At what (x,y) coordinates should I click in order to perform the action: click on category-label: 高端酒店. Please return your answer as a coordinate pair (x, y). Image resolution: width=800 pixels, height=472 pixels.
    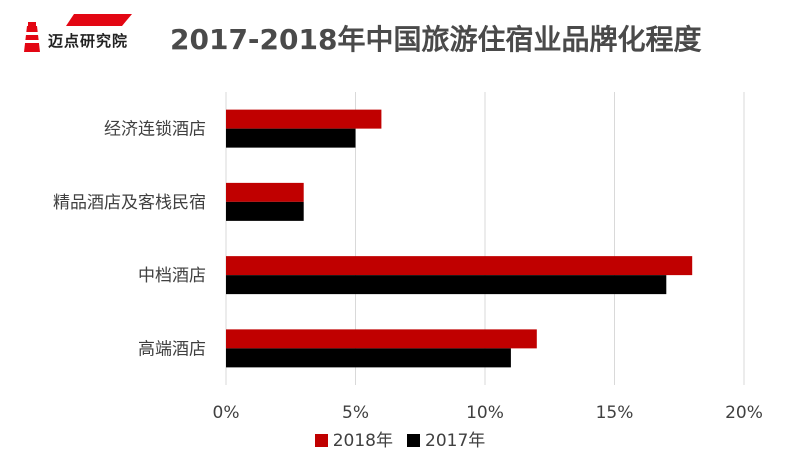
    Looking at the image, I should click on (172, 349).